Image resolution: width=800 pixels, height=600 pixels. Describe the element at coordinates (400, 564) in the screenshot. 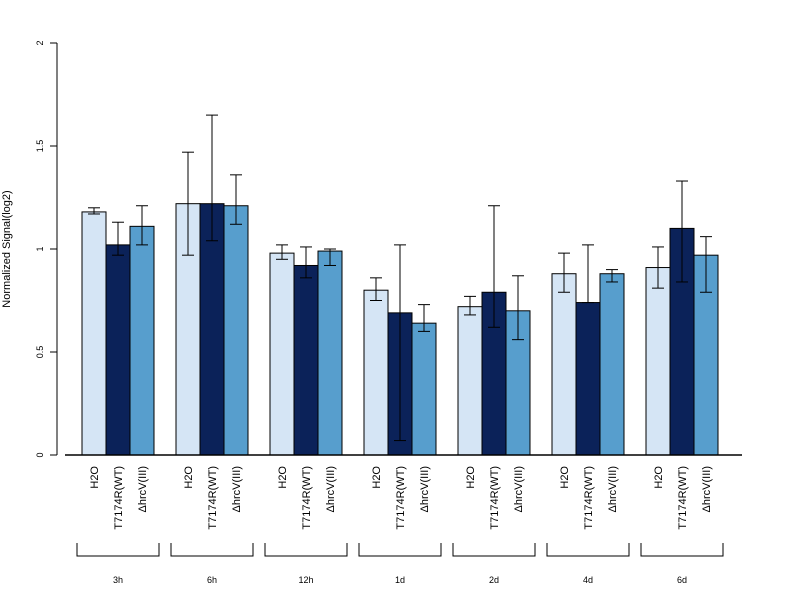

I see `group-brackets: 3h 6h 12h 1d 2d 4d 6d` at that location.